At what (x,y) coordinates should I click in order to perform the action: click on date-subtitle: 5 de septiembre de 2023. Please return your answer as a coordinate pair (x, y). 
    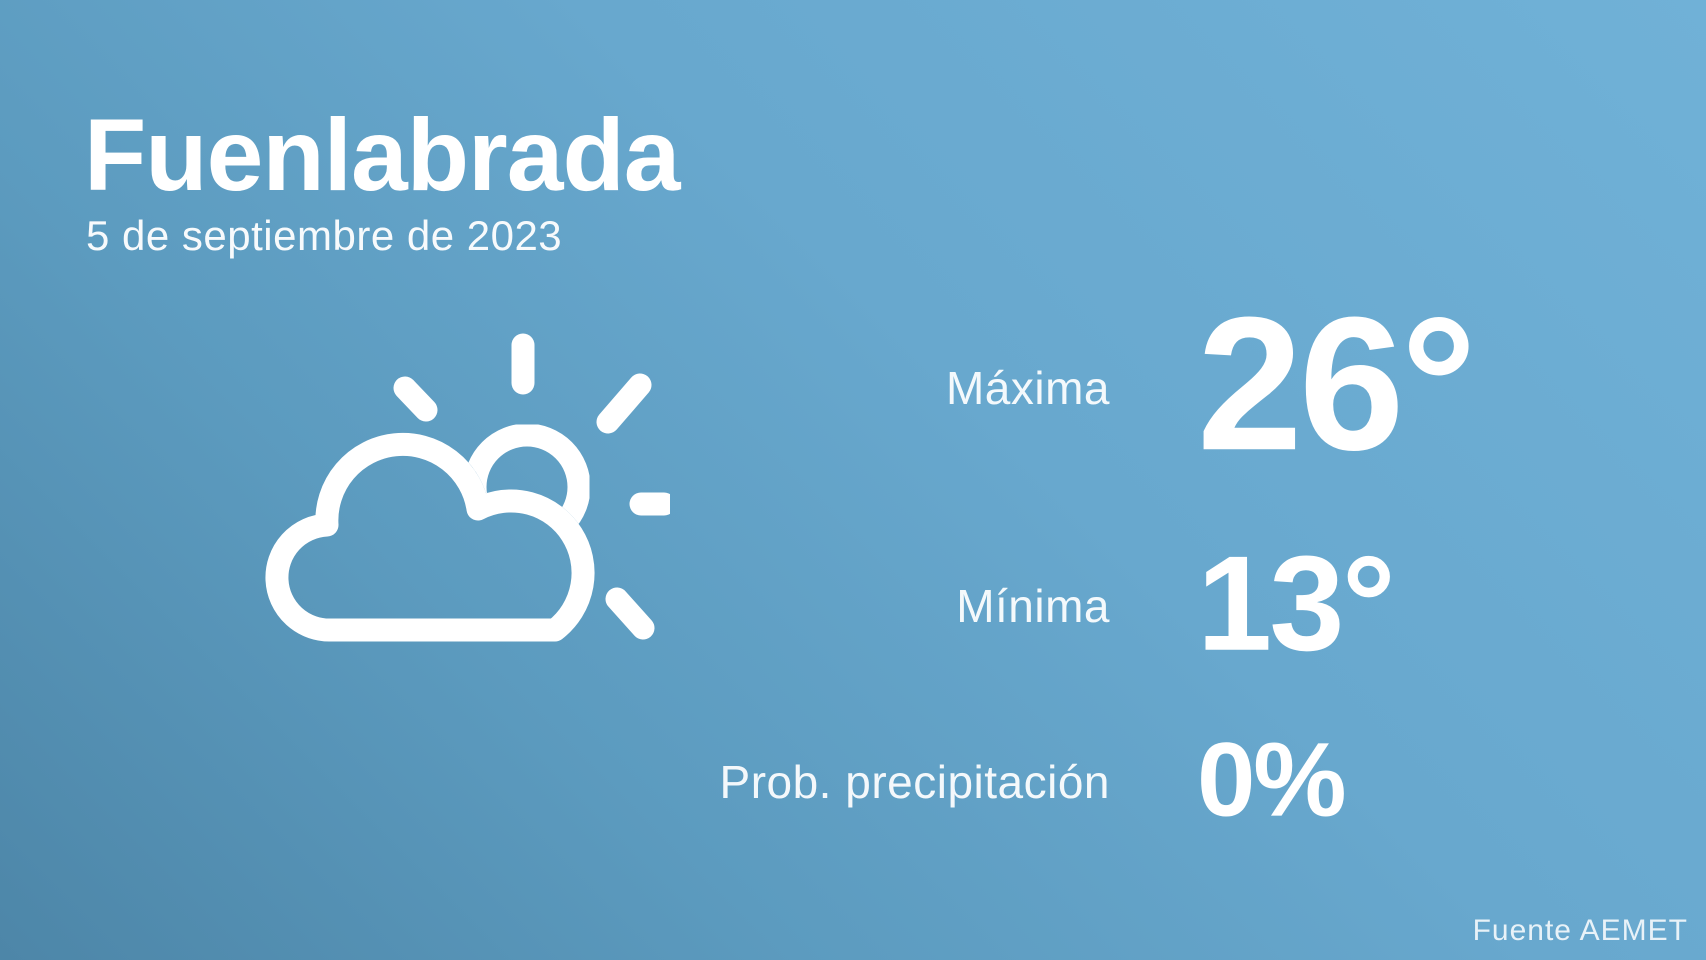
    Looking at the image, I should click on (324, 236).